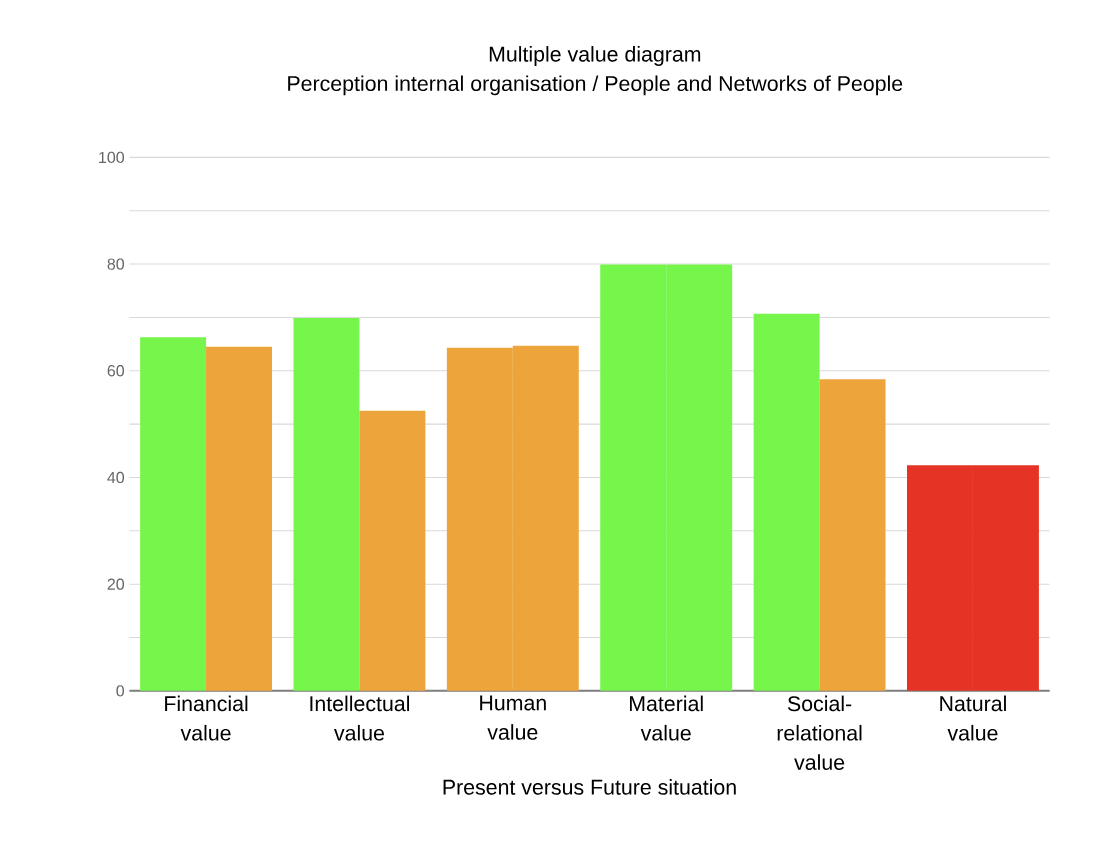 The image size is (1111, 858). What do you see at coordinates (206, 718) in the screenshot?
I see `x-tick-label: Financial value` at bounding box center [206, 718].